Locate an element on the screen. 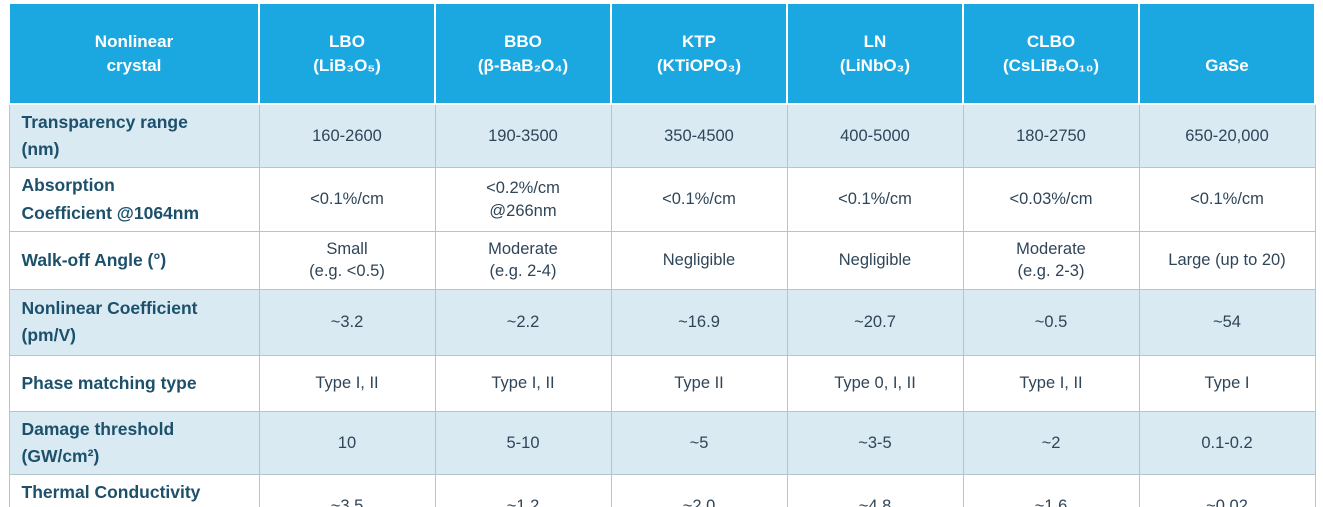 Image resolution: width=1323 pixels, height=507 pixels. crystal-name: KTP is located at coordinates (699, 41).